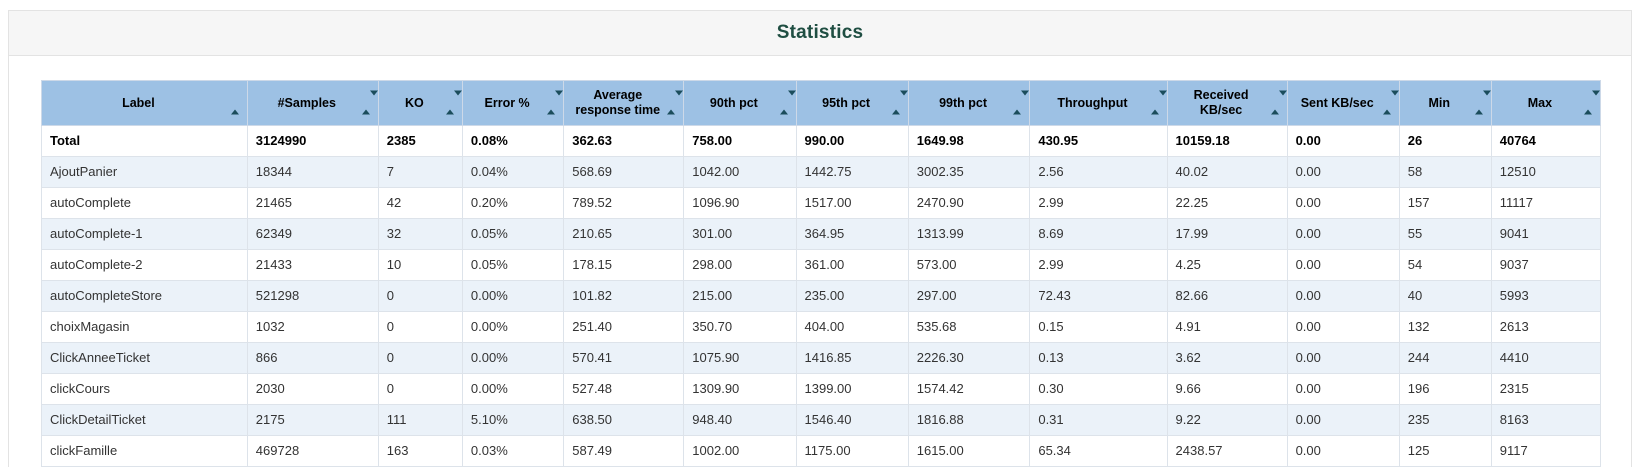 The width and height of the screenshot is (1639, 467). What do you see at coordinates (1445, 203) in the screenshot?
I see `value-cell: 157` at bounding box center [1445, 203].